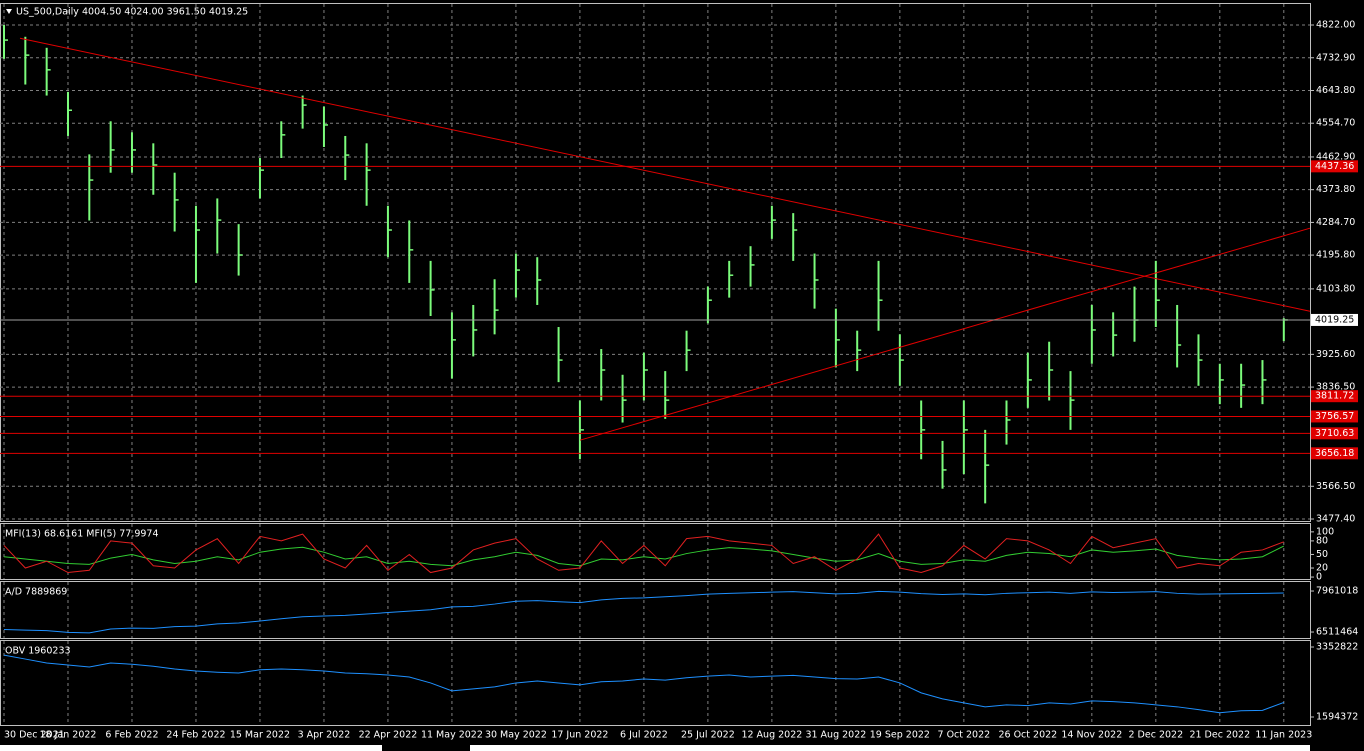 Image resolution: width=1364 pixels, height=751 pixels. I want to click on level-label: 3656.18, so click(1334, 453).